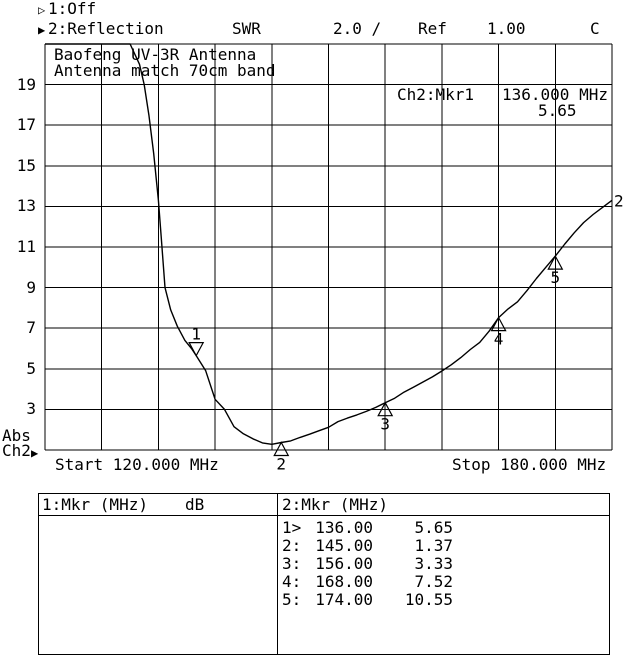 Image resolution: width=640 pixels, height=659 pixels. I want to click on abs-label: Abs, so click(16, 435).